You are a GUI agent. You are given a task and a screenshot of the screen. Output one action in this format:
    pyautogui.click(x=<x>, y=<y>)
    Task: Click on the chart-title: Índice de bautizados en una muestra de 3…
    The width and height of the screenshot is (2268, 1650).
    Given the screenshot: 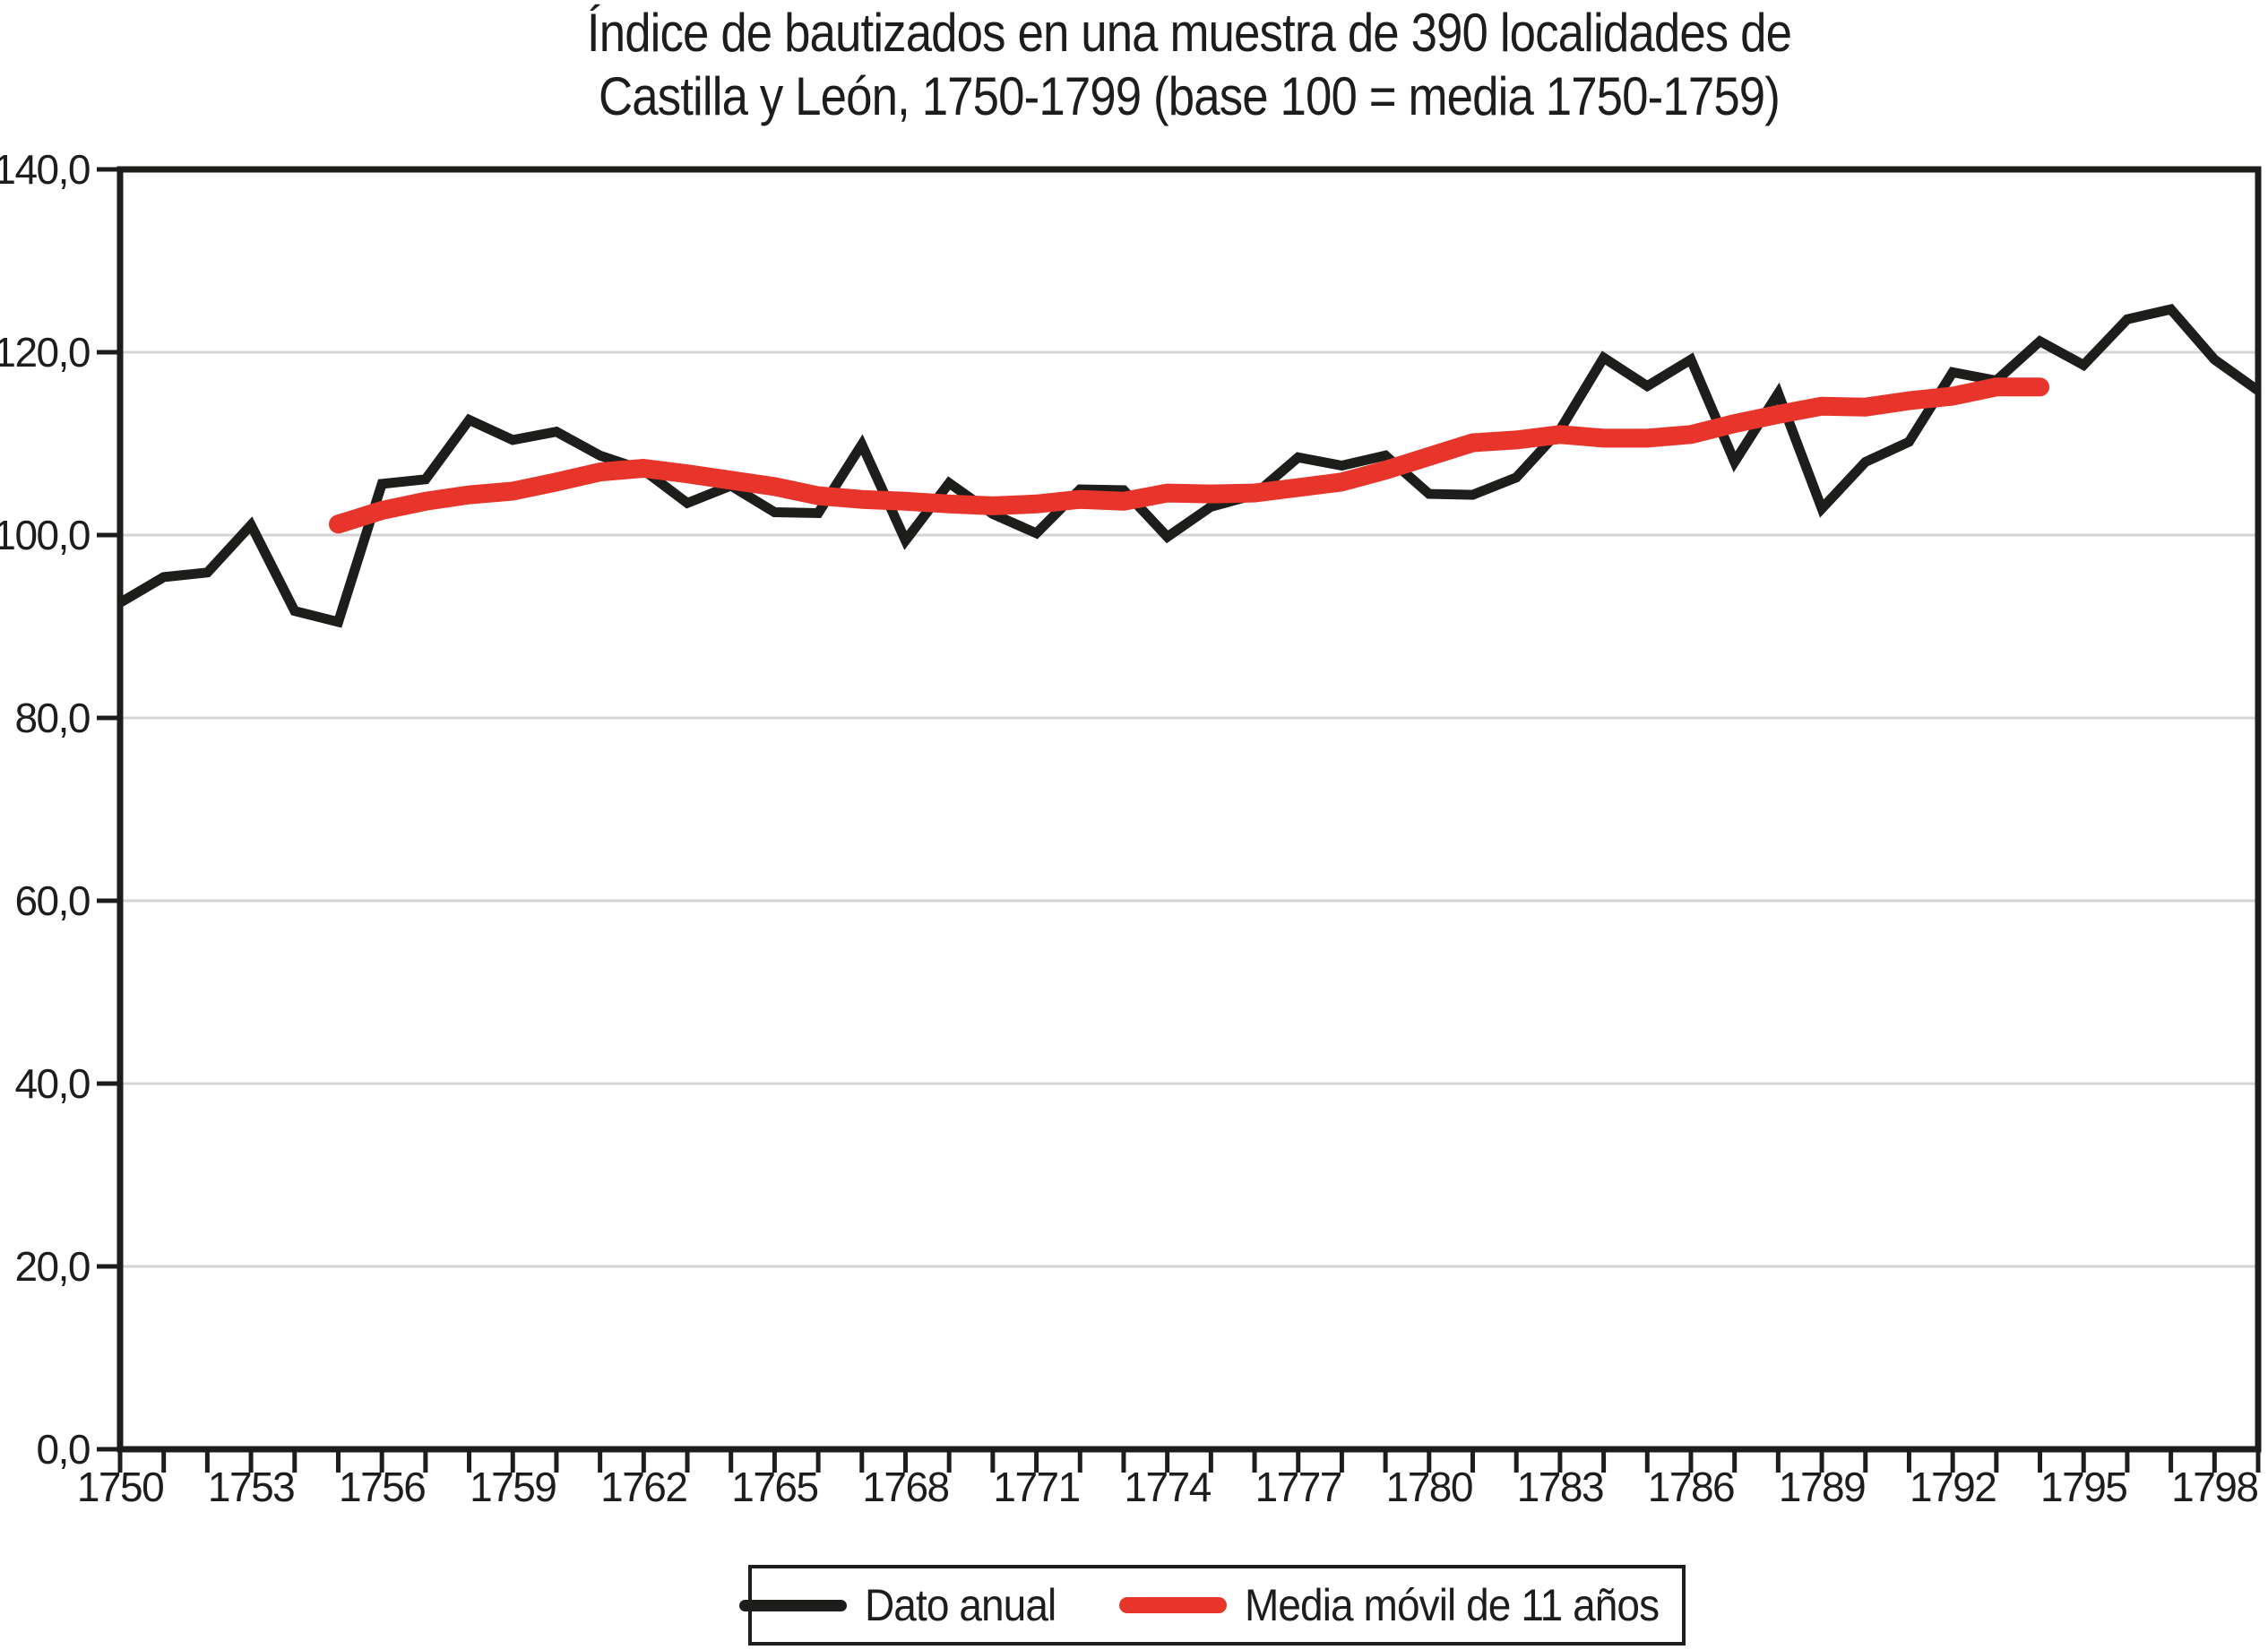 What is the action you would take?
    pyautogui.click(x=1189, y=65)
    